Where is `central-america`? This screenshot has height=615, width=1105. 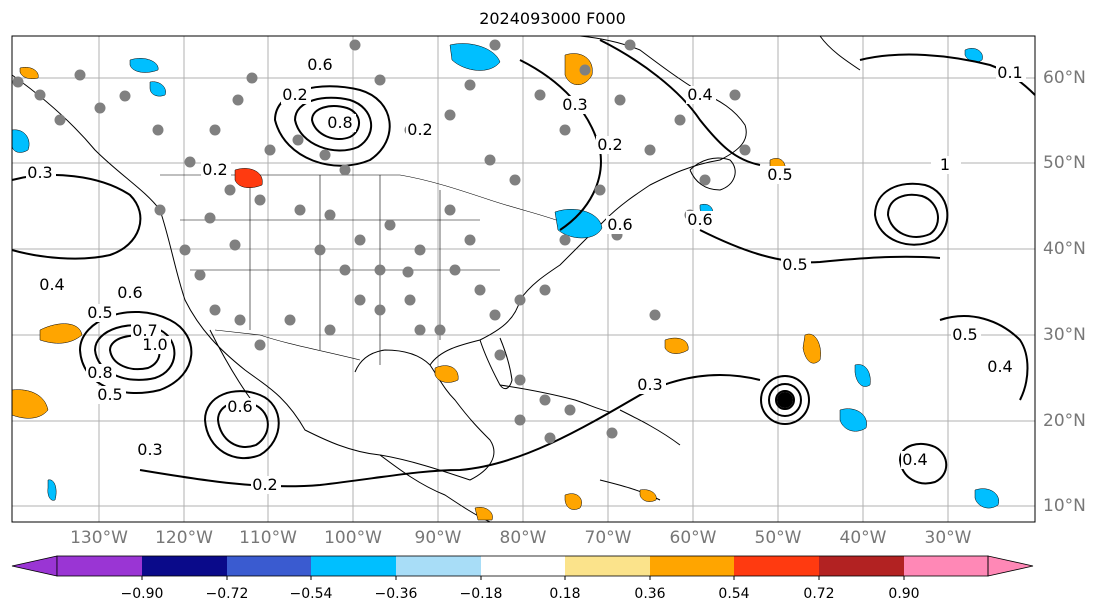 central-america is located at coordinates (435, 488).